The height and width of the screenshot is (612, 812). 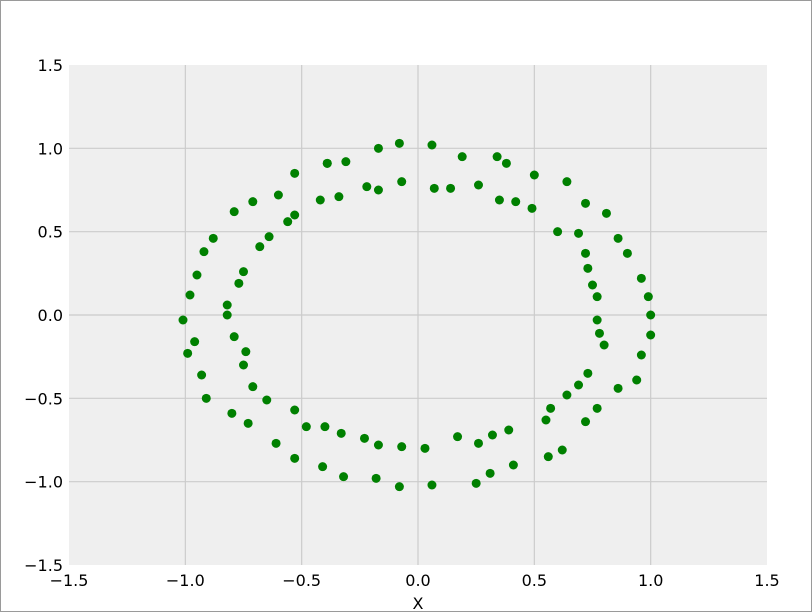 What do you see at coordinates (43, 482) in the screenshot?
I see `y-tick-label: −1.0` at bounding box center [43, 482].